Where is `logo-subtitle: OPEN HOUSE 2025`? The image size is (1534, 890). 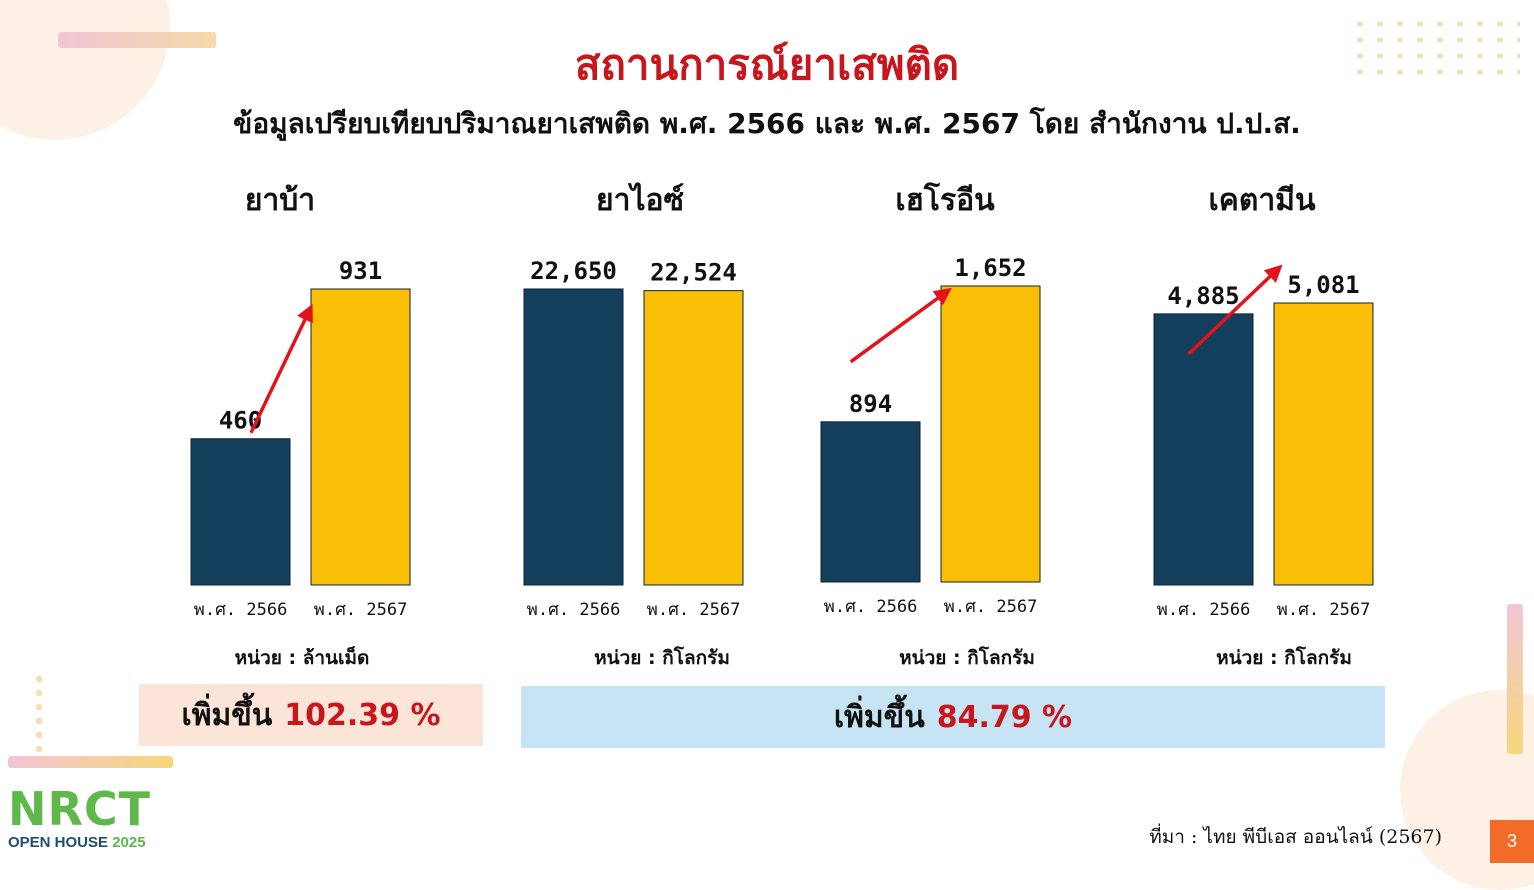
logo-subtitle: OPEN HOUSE 2025 is located at coordinates (98, 842).